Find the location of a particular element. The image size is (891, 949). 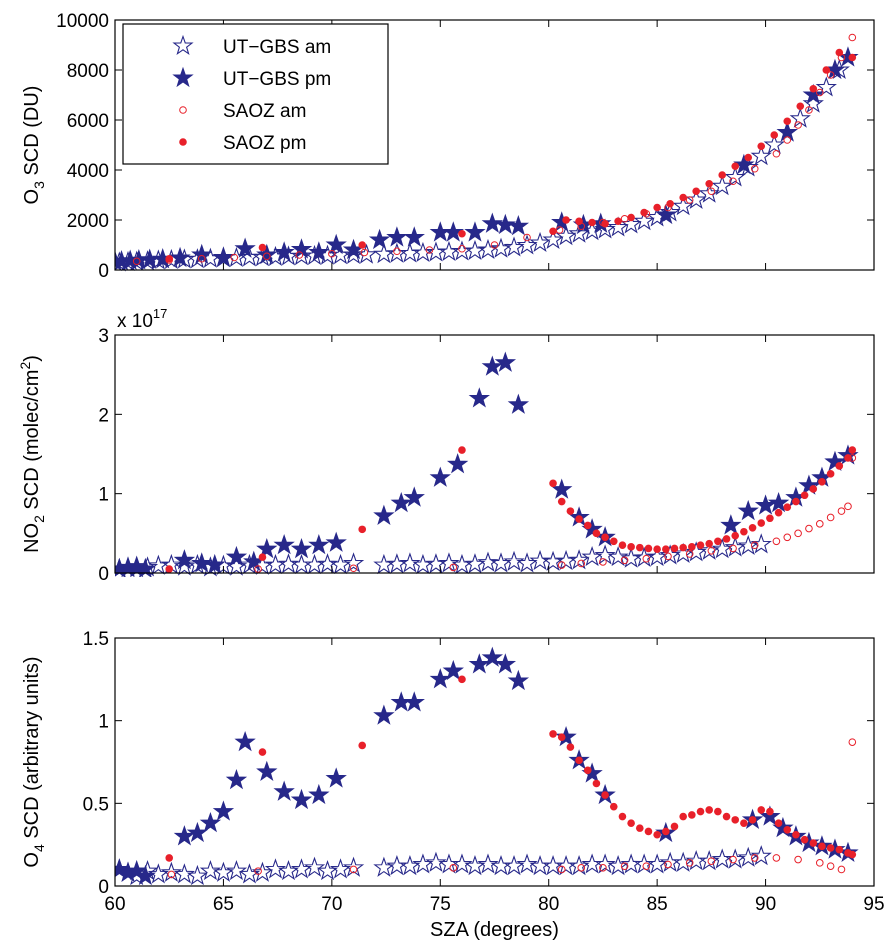

y-tick-label: 6000 is located at coordinates (88, 121).